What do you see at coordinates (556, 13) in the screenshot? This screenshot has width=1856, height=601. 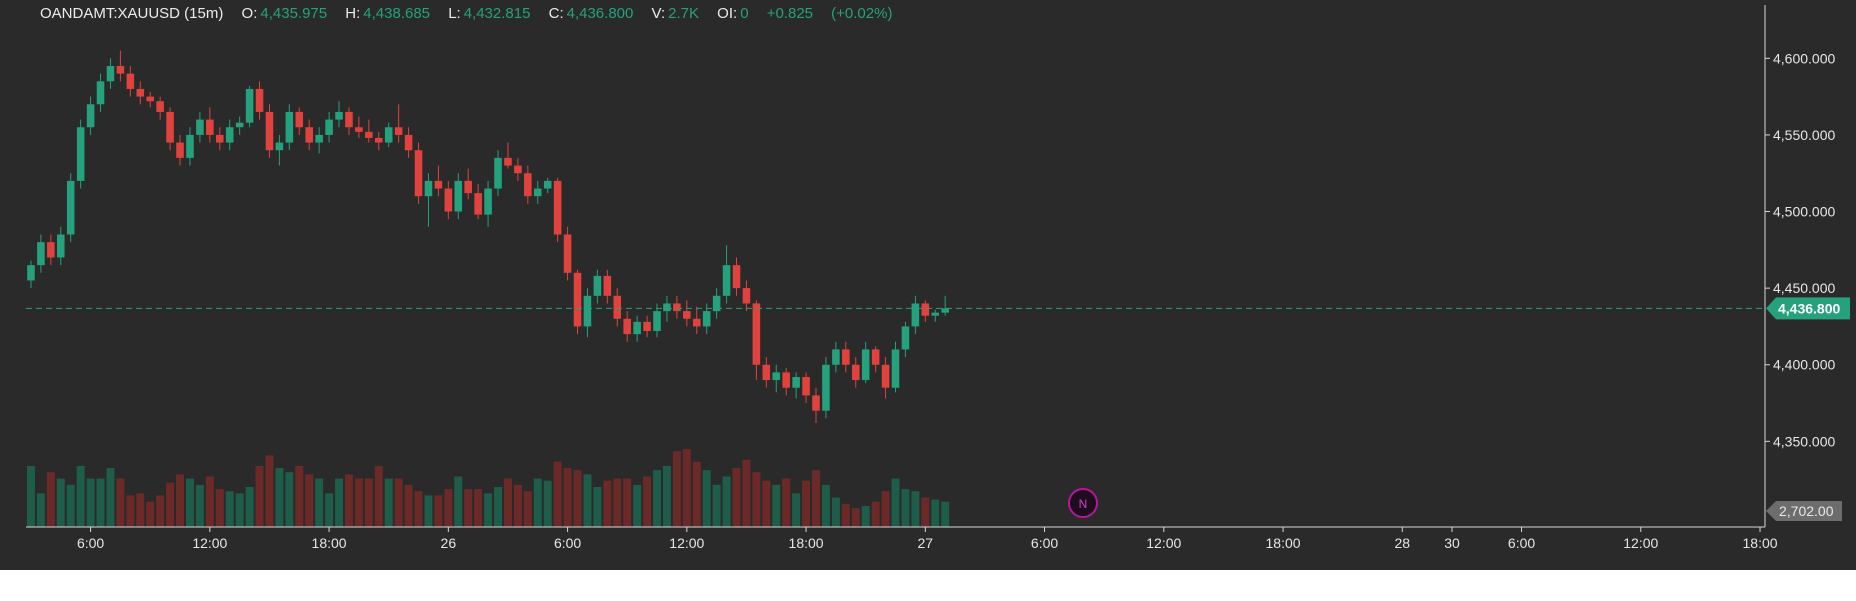 I see `close-key: C:` at bounding box center [556, 13].